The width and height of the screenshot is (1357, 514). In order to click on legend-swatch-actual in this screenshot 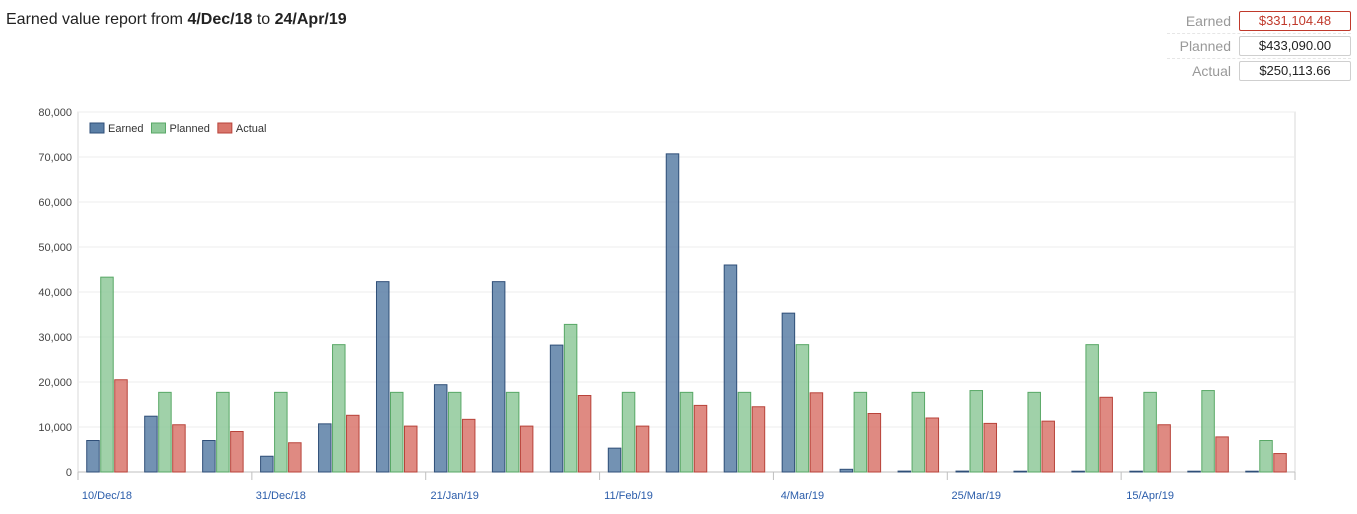, I will do `click(225, 128)`.